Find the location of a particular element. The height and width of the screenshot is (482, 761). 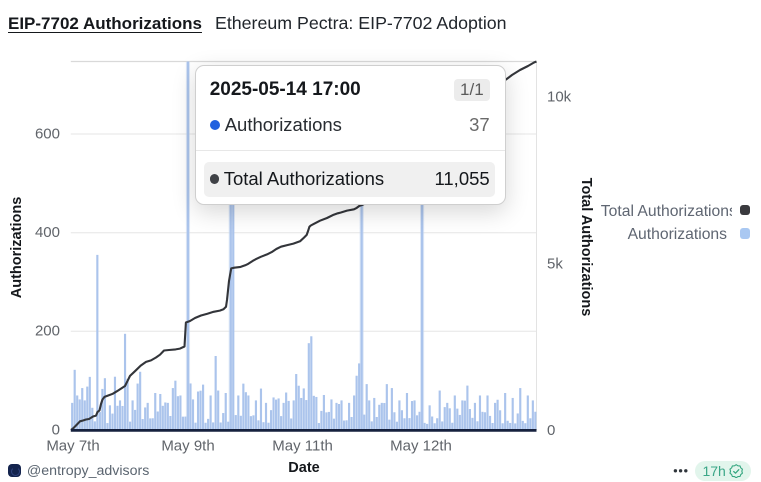

svg-text: Authorizations is located at coordinates (17, 248).